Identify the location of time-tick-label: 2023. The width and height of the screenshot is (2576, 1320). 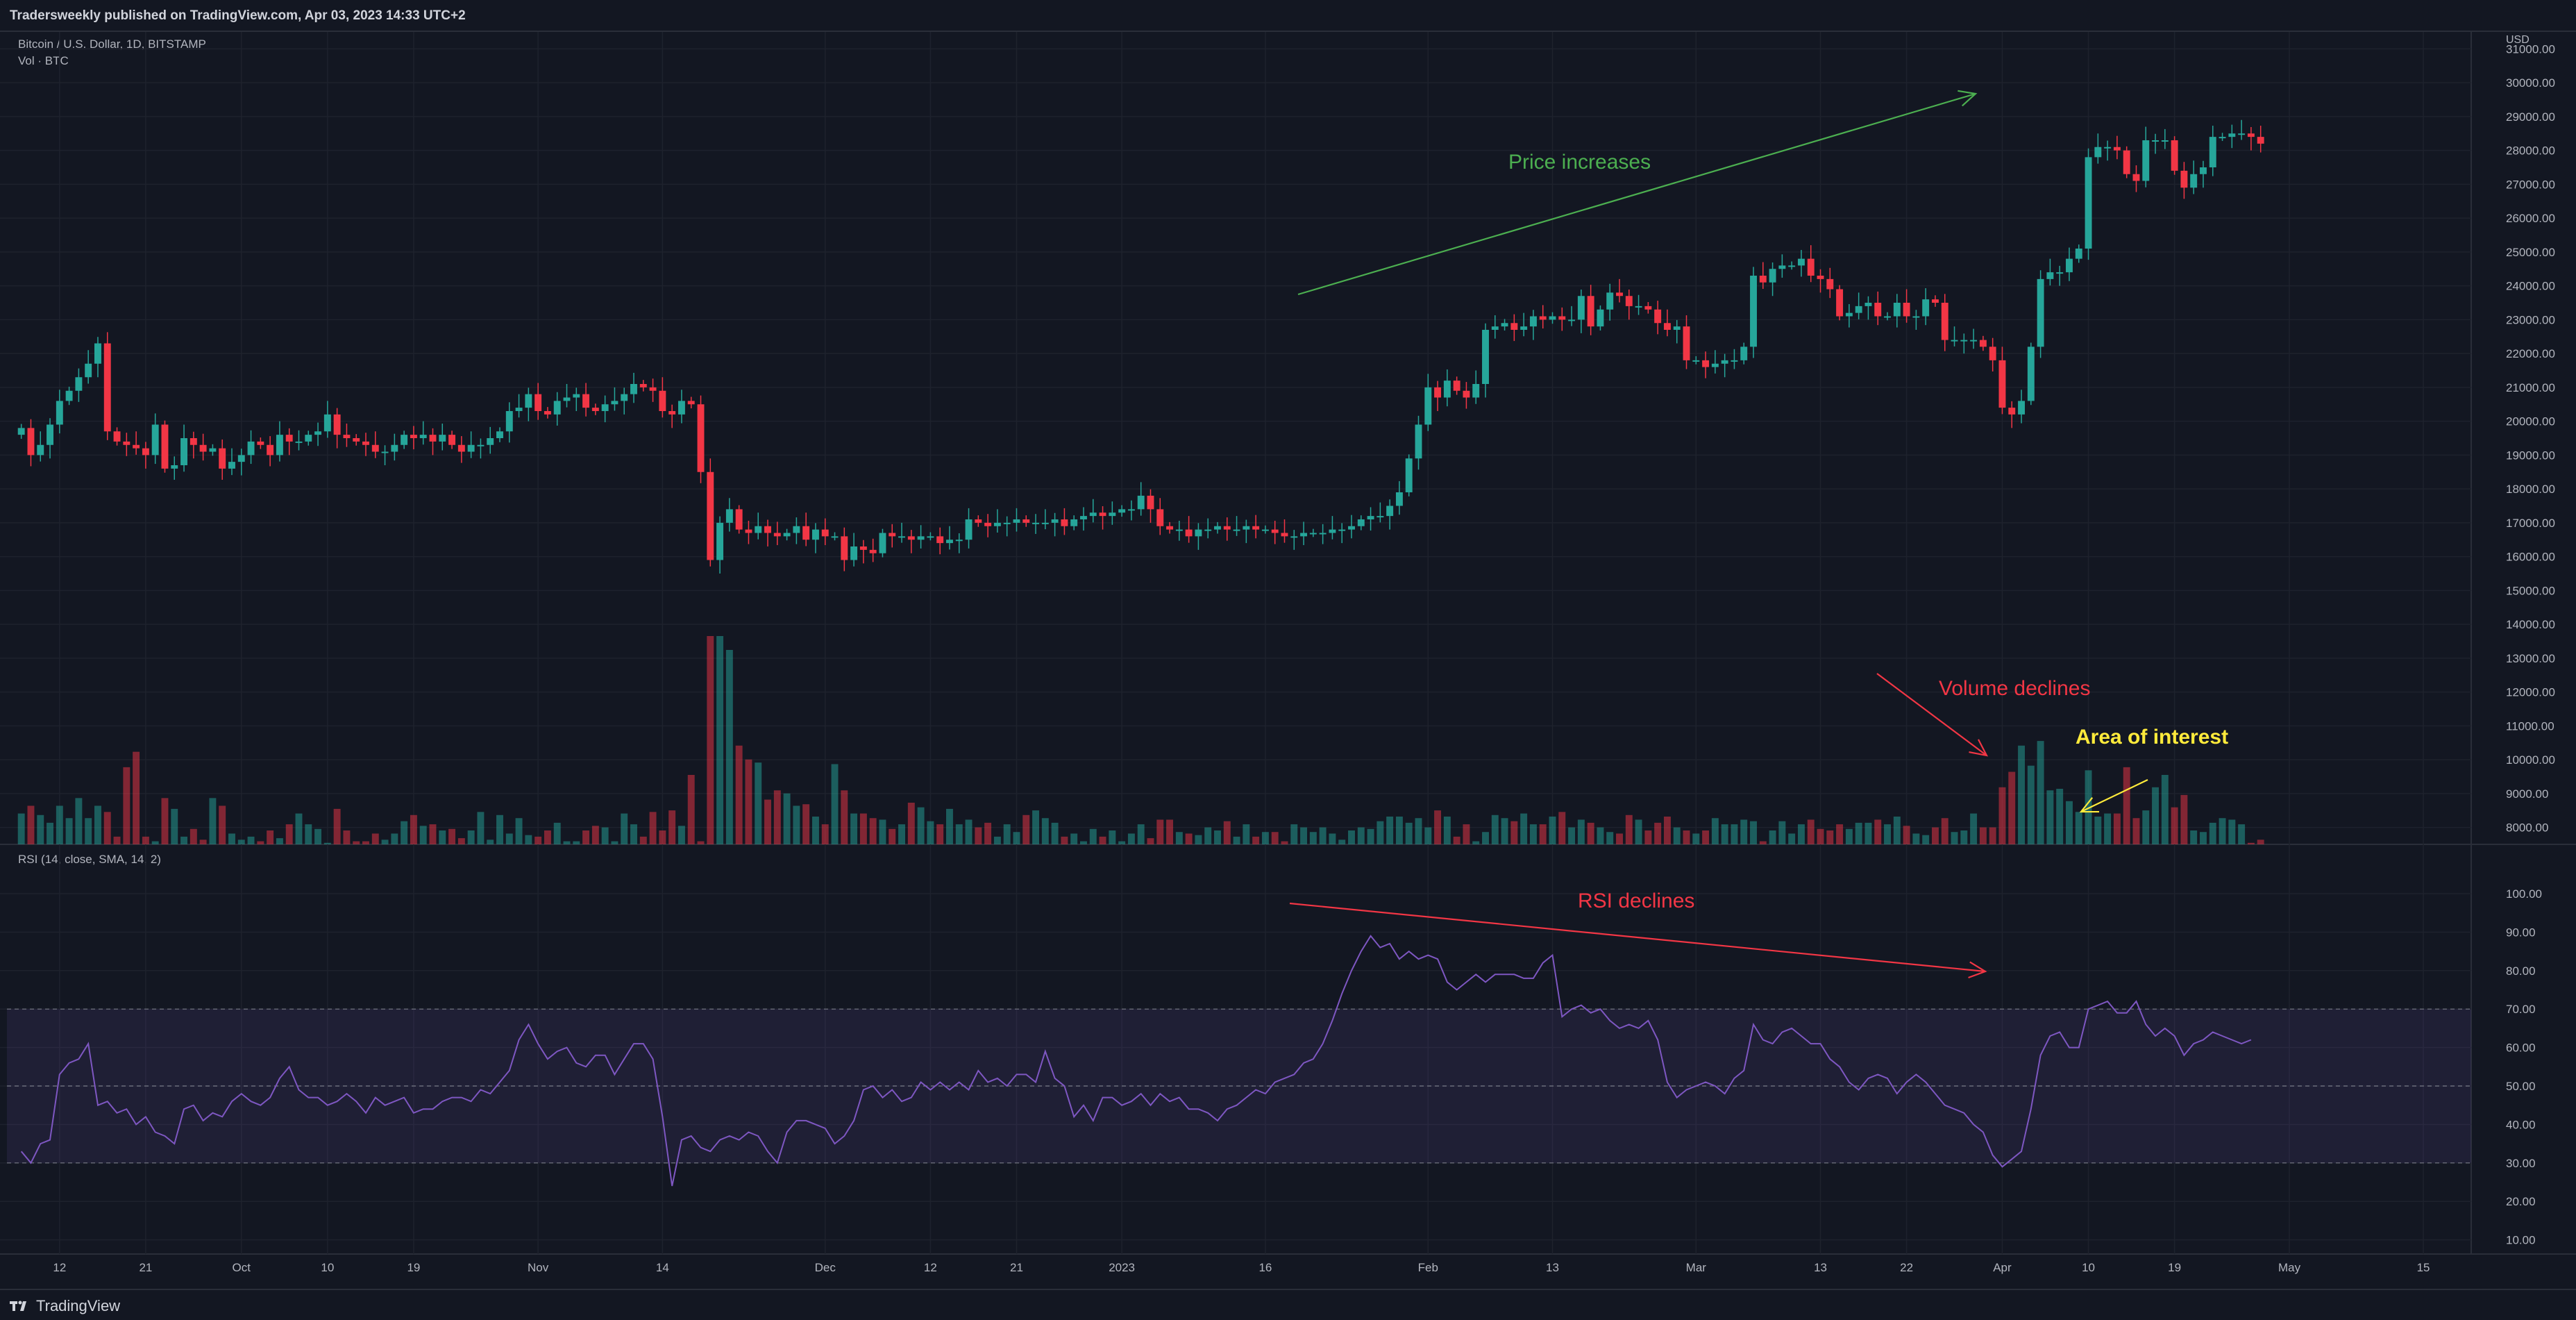
(1122, 1267).